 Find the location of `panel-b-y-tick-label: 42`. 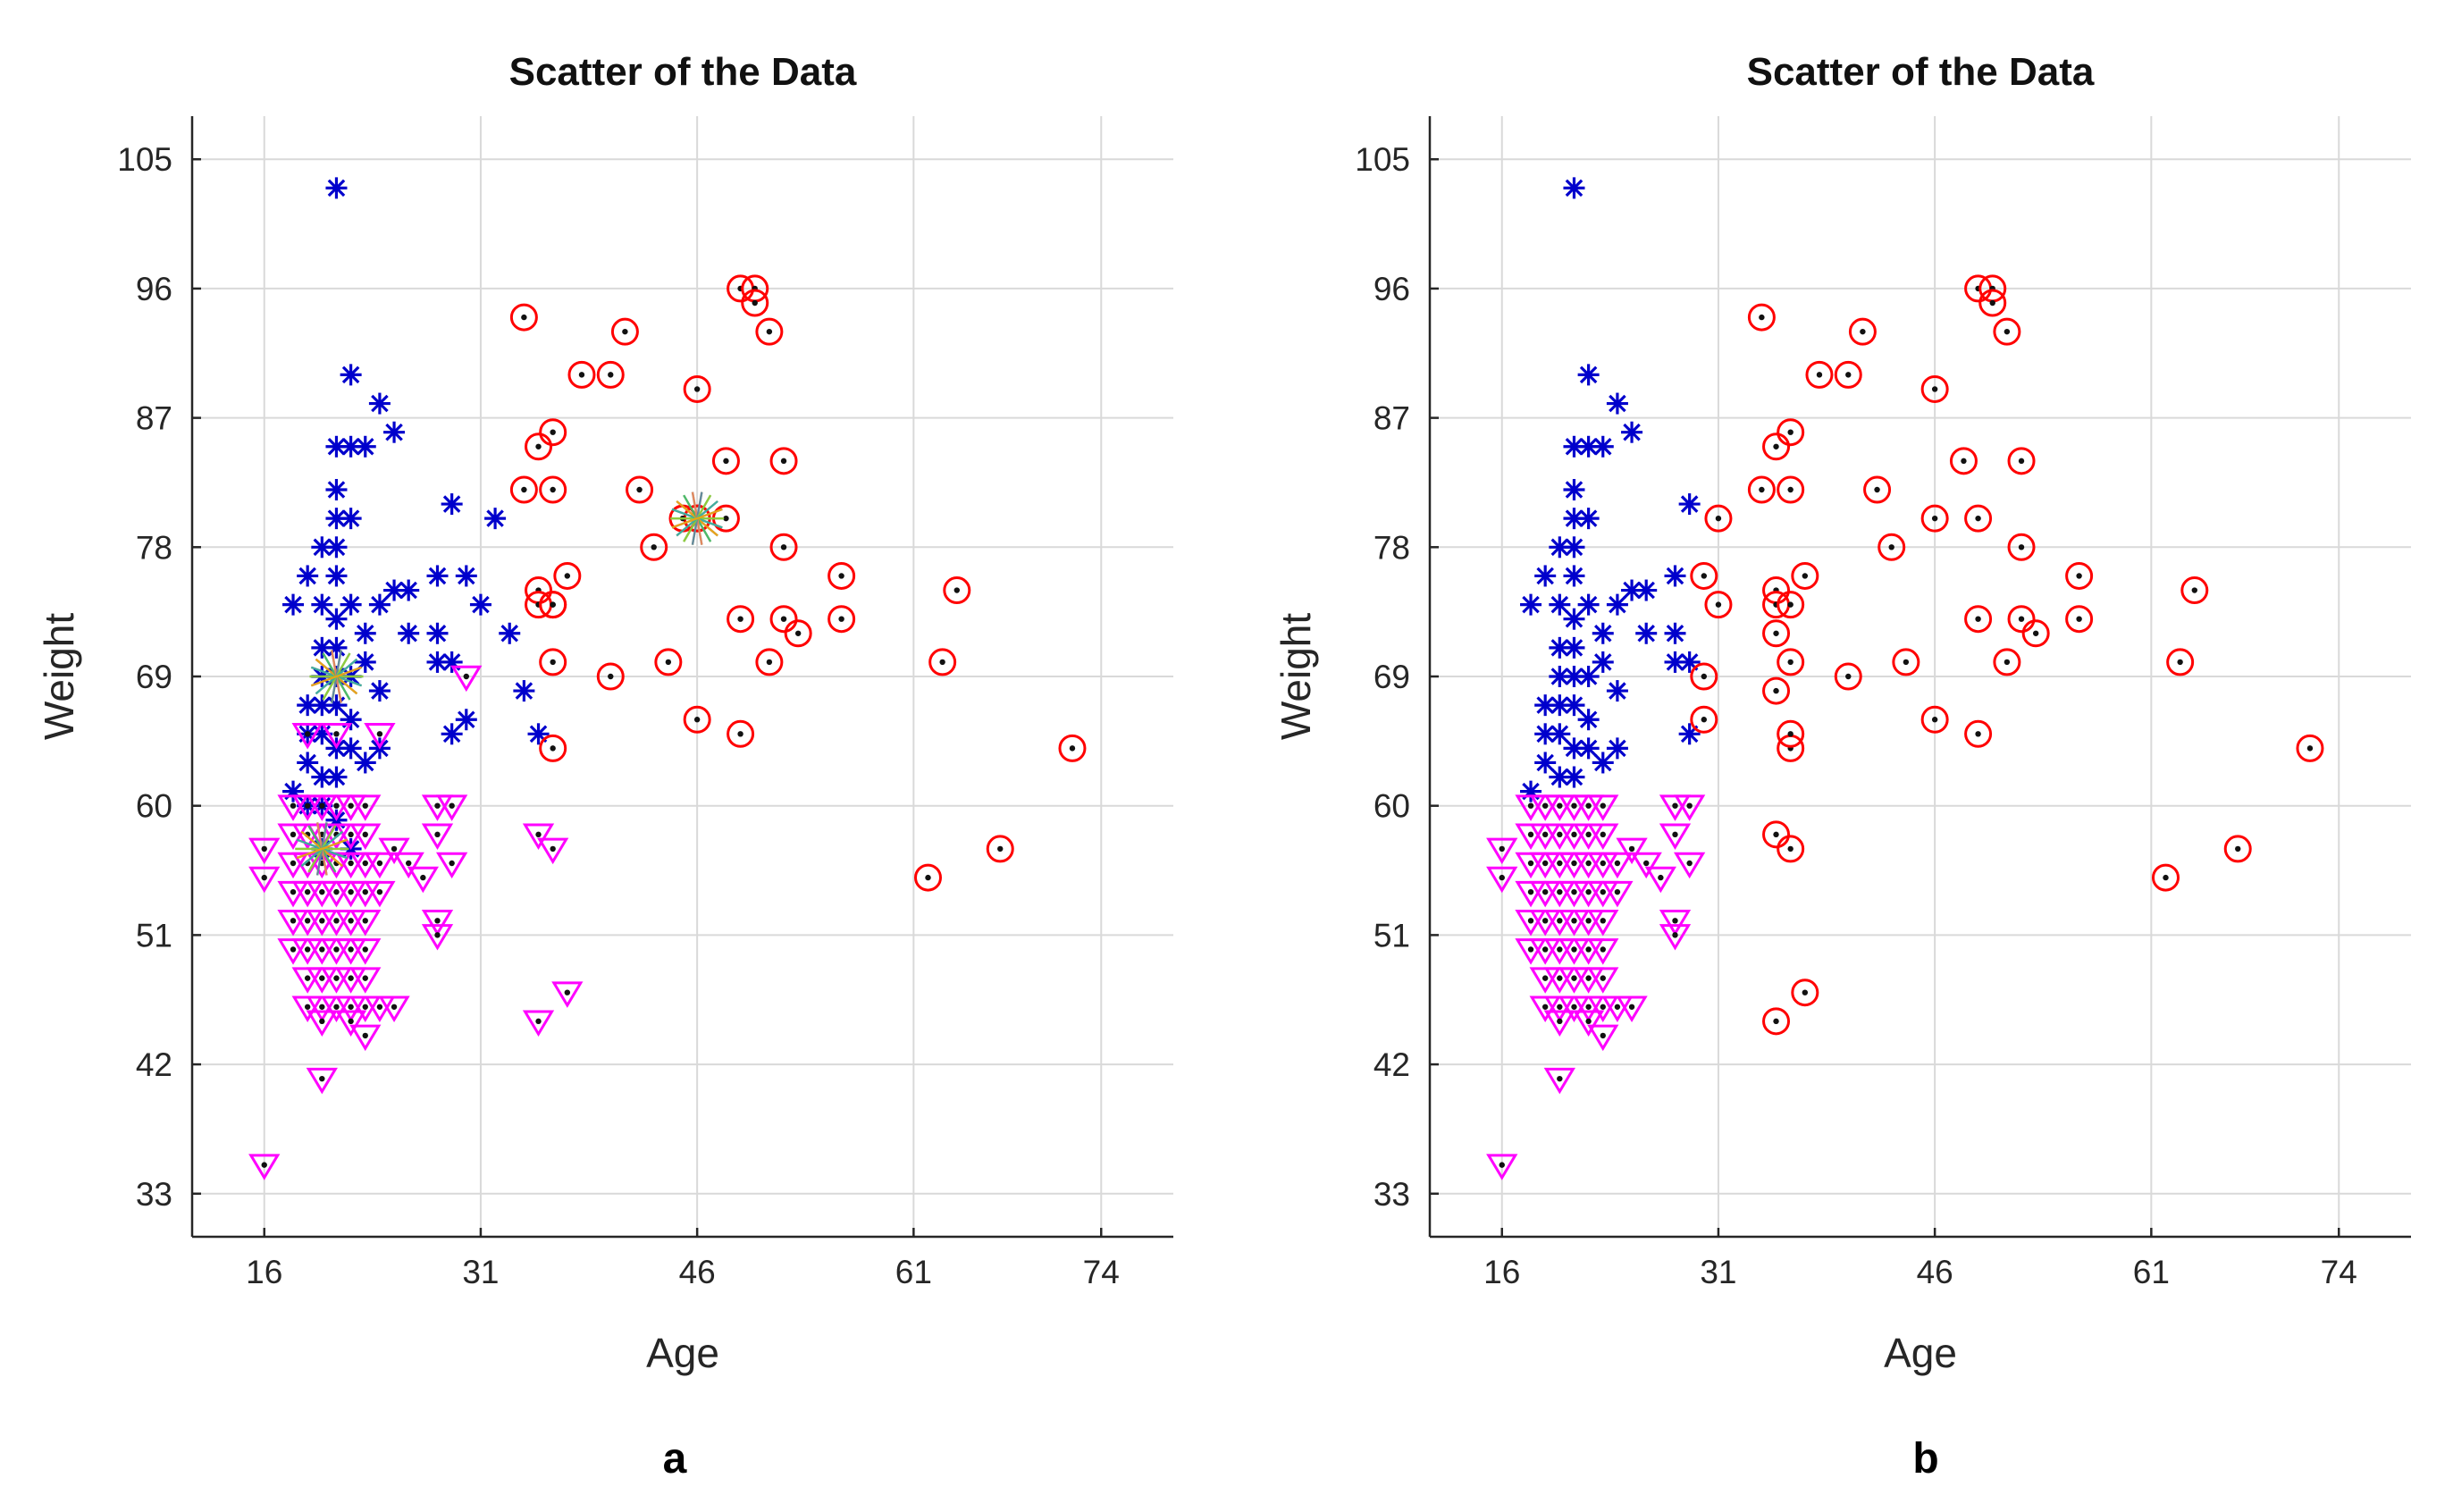

panel-b-y-tick-label: 42 is located at coordinates (1392, 1064).